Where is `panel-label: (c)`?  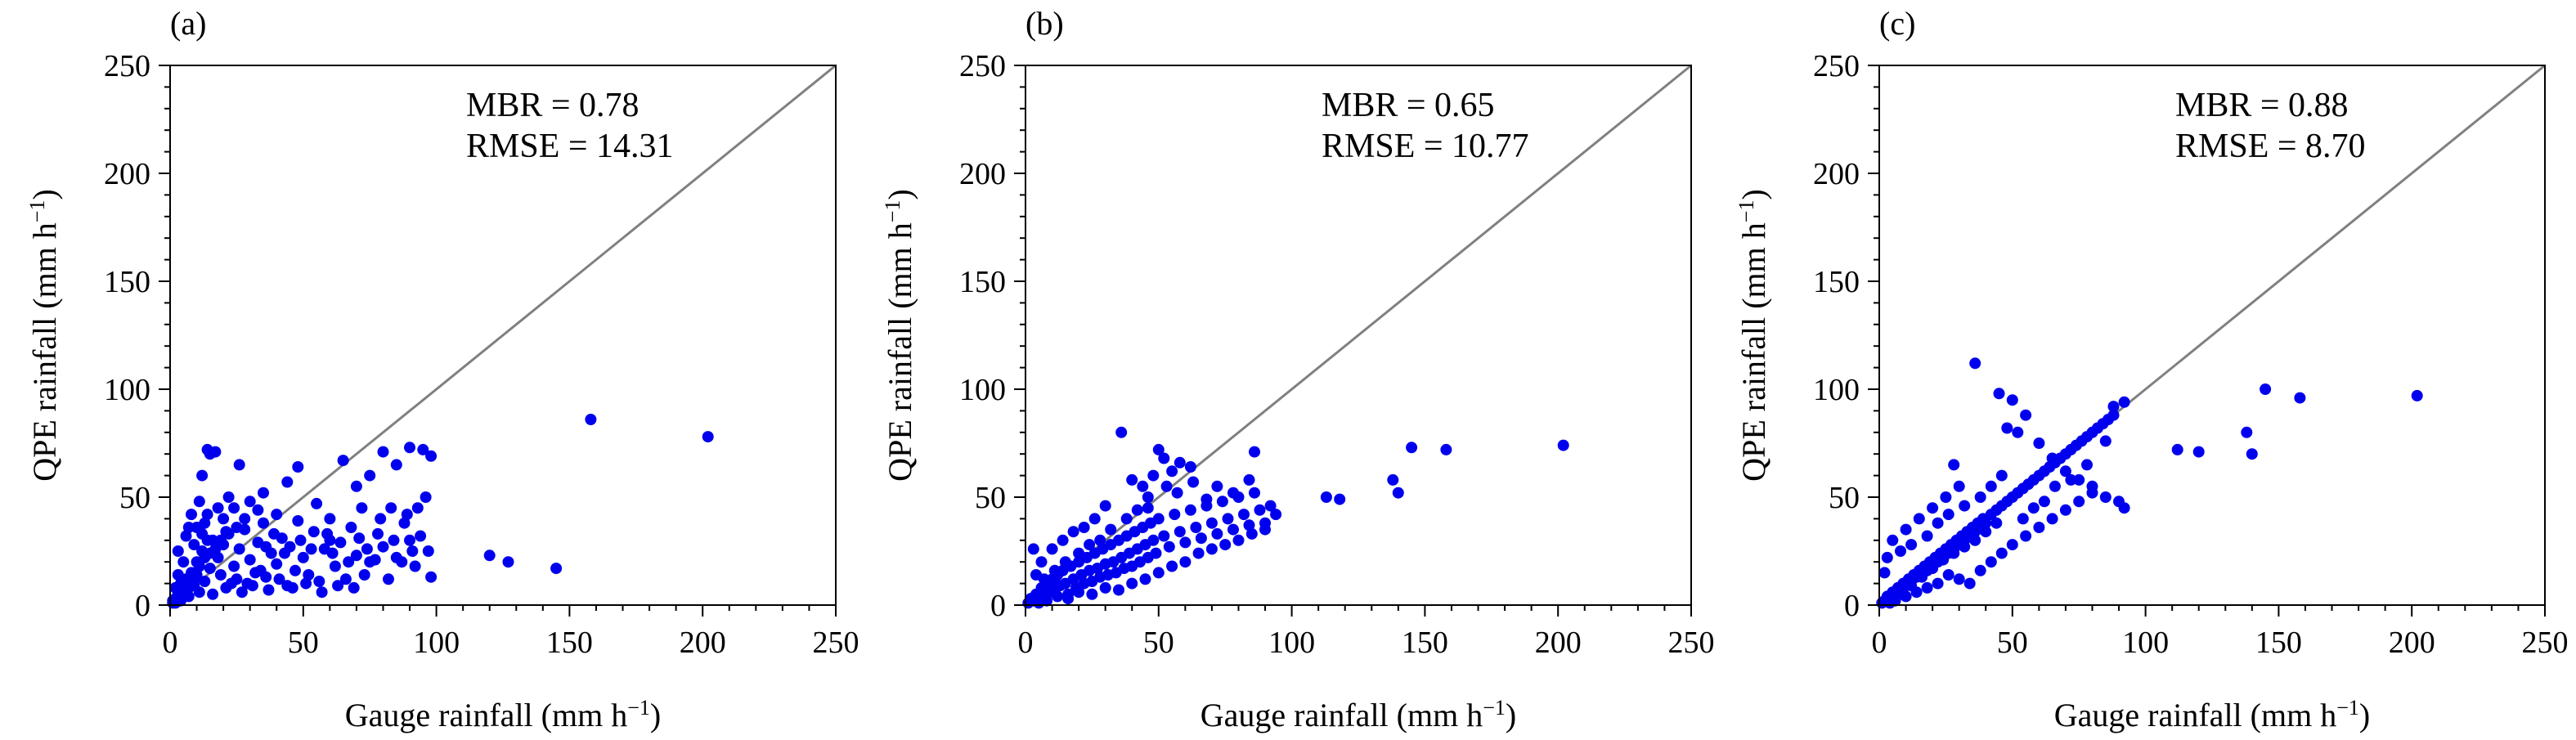
panel-label: (c) is located at coordinates (1897, 24).